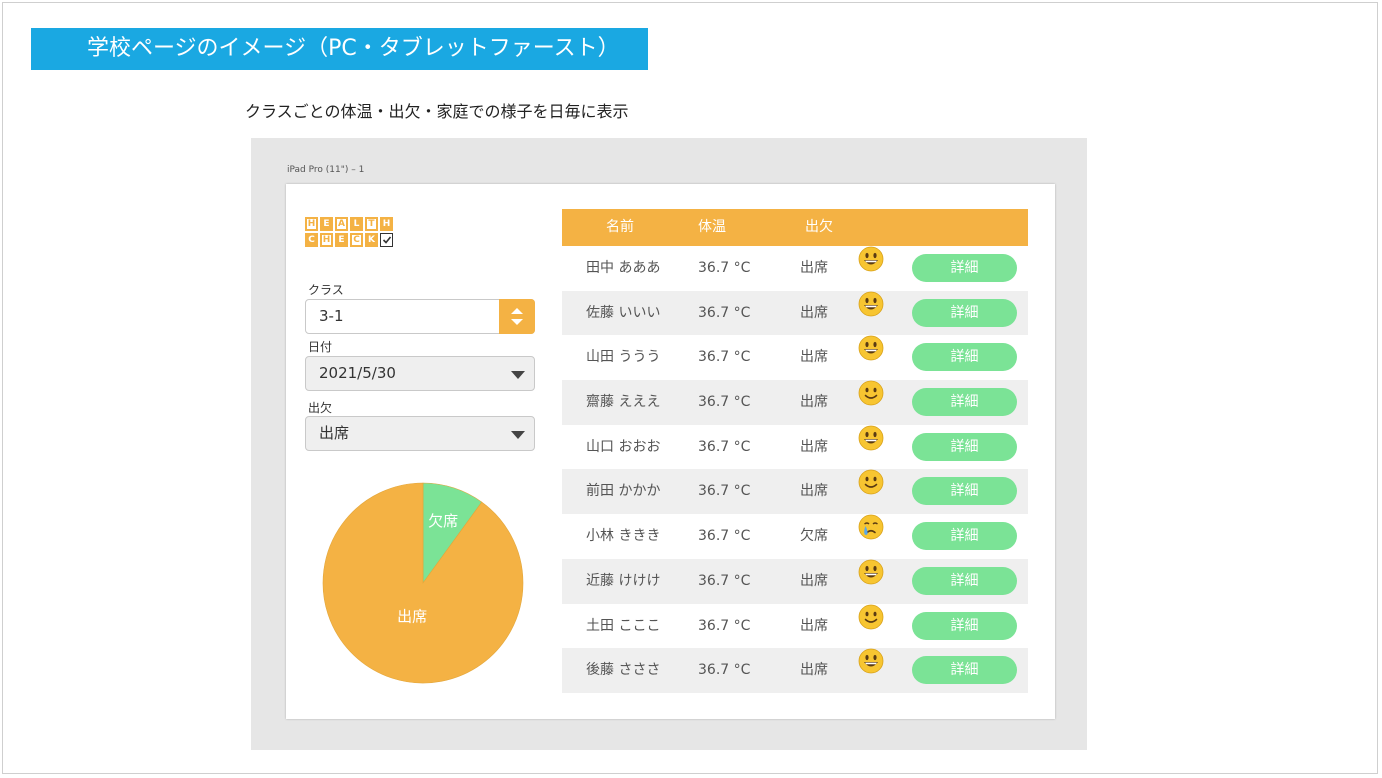 Image resolution: width=1382 pixels, height=778 pixels. Describe the element at coordinates (623, 580) in the screenshot. I see `student-name: 近藤 けけけ` at that location.